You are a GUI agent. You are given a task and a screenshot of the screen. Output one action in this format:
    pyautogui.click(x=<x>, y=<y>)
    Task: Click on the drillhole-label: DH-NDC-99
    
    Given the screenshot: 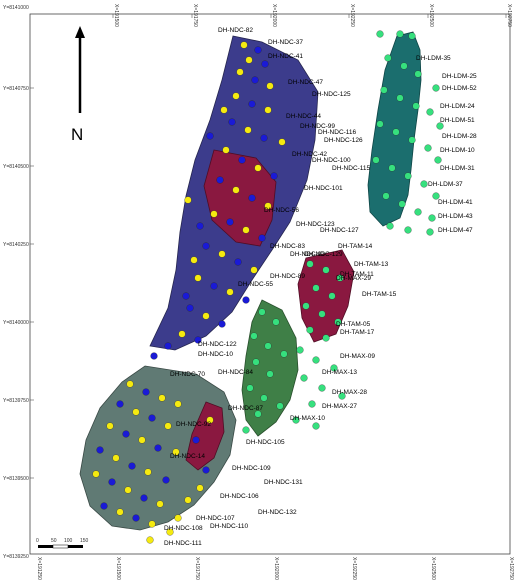 What is the action you would take?
    pyautogui.click(x=317, y=126)
    